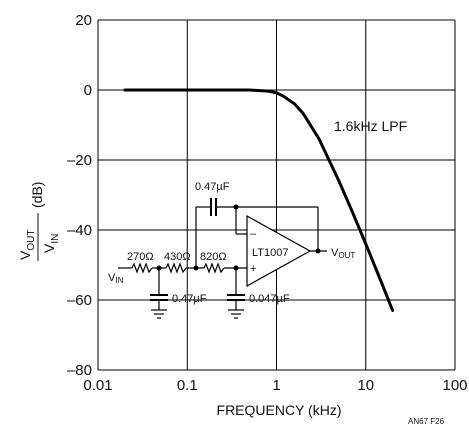  Describe the element at coordinates (79, 160) in the screenshot. I see `y-tick-label: –20` at that location.